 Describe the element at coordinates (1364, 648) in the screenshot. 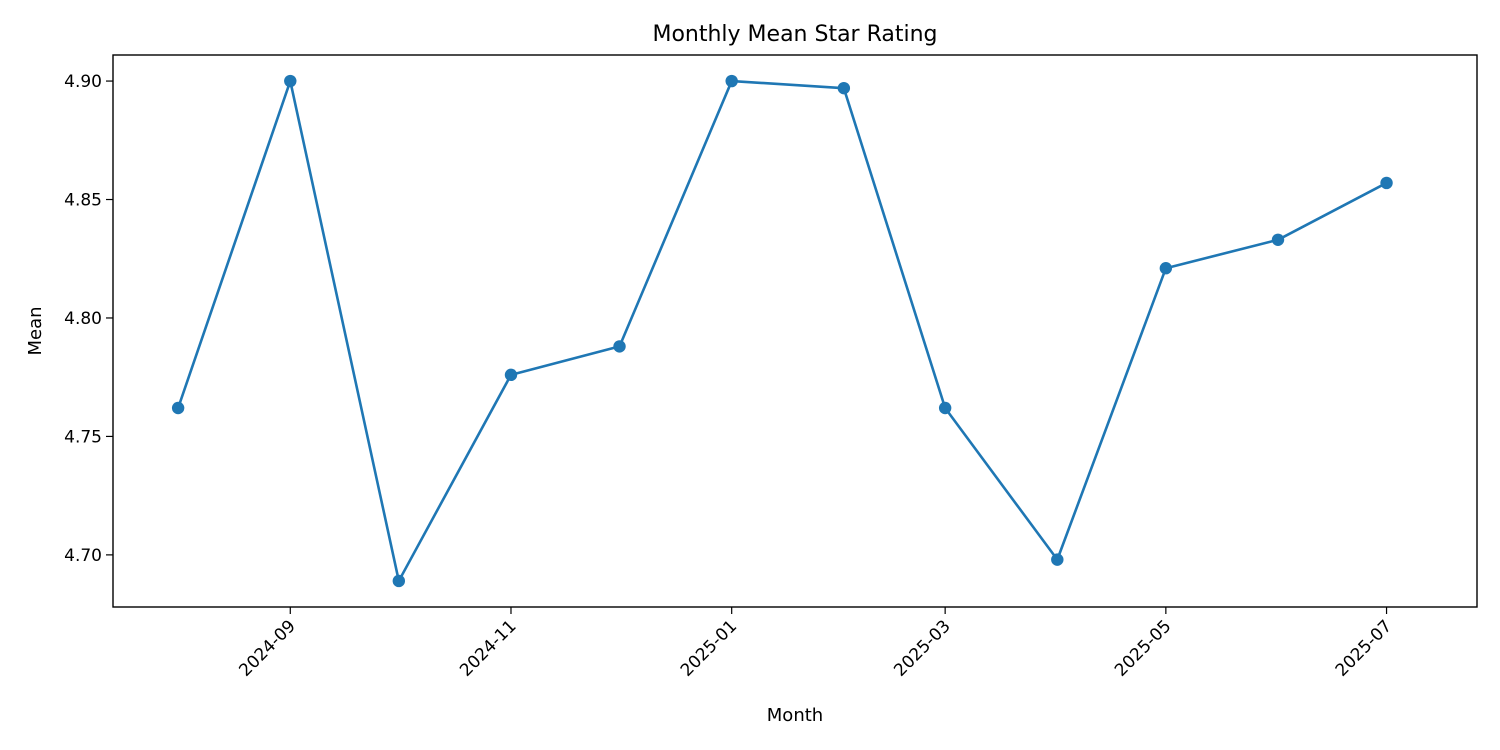

I see `x-tick-label: 2025-07` at that location.